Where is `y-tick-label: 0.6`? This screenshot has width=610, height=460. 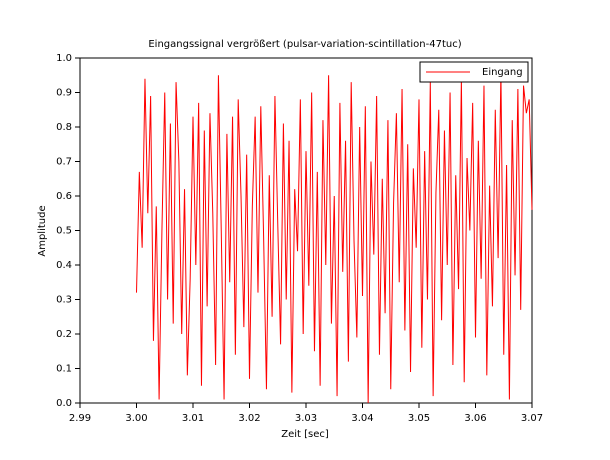 y-tick-label: 0.6 is located at coordinates (64, 196).